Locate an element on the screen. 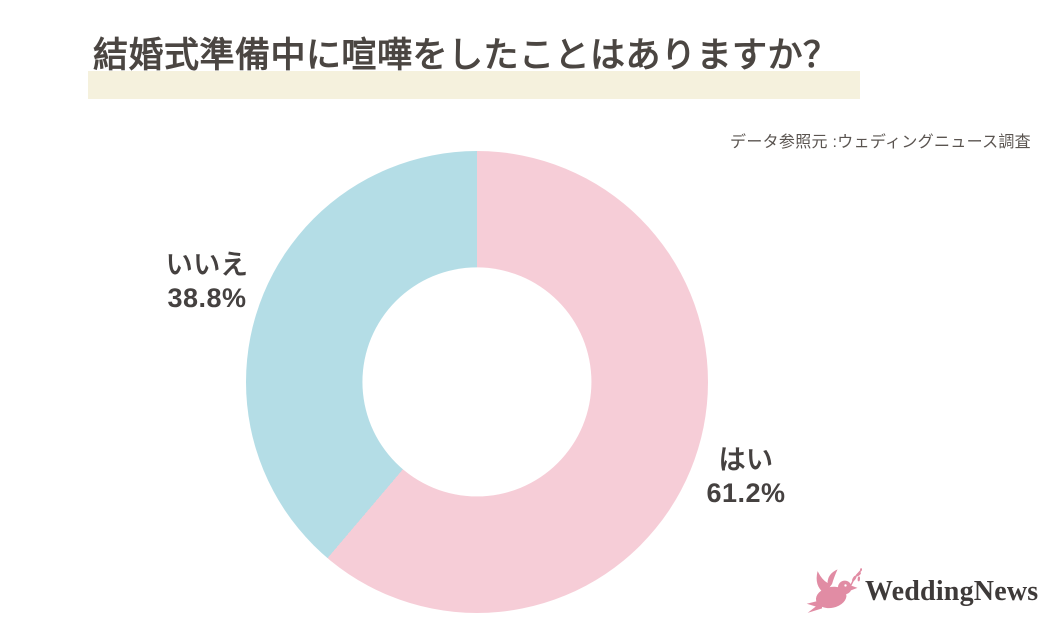 Image resolution: width=1040 pixels, height=640 pixels. donut-hole is located at coordinates (477, 382).